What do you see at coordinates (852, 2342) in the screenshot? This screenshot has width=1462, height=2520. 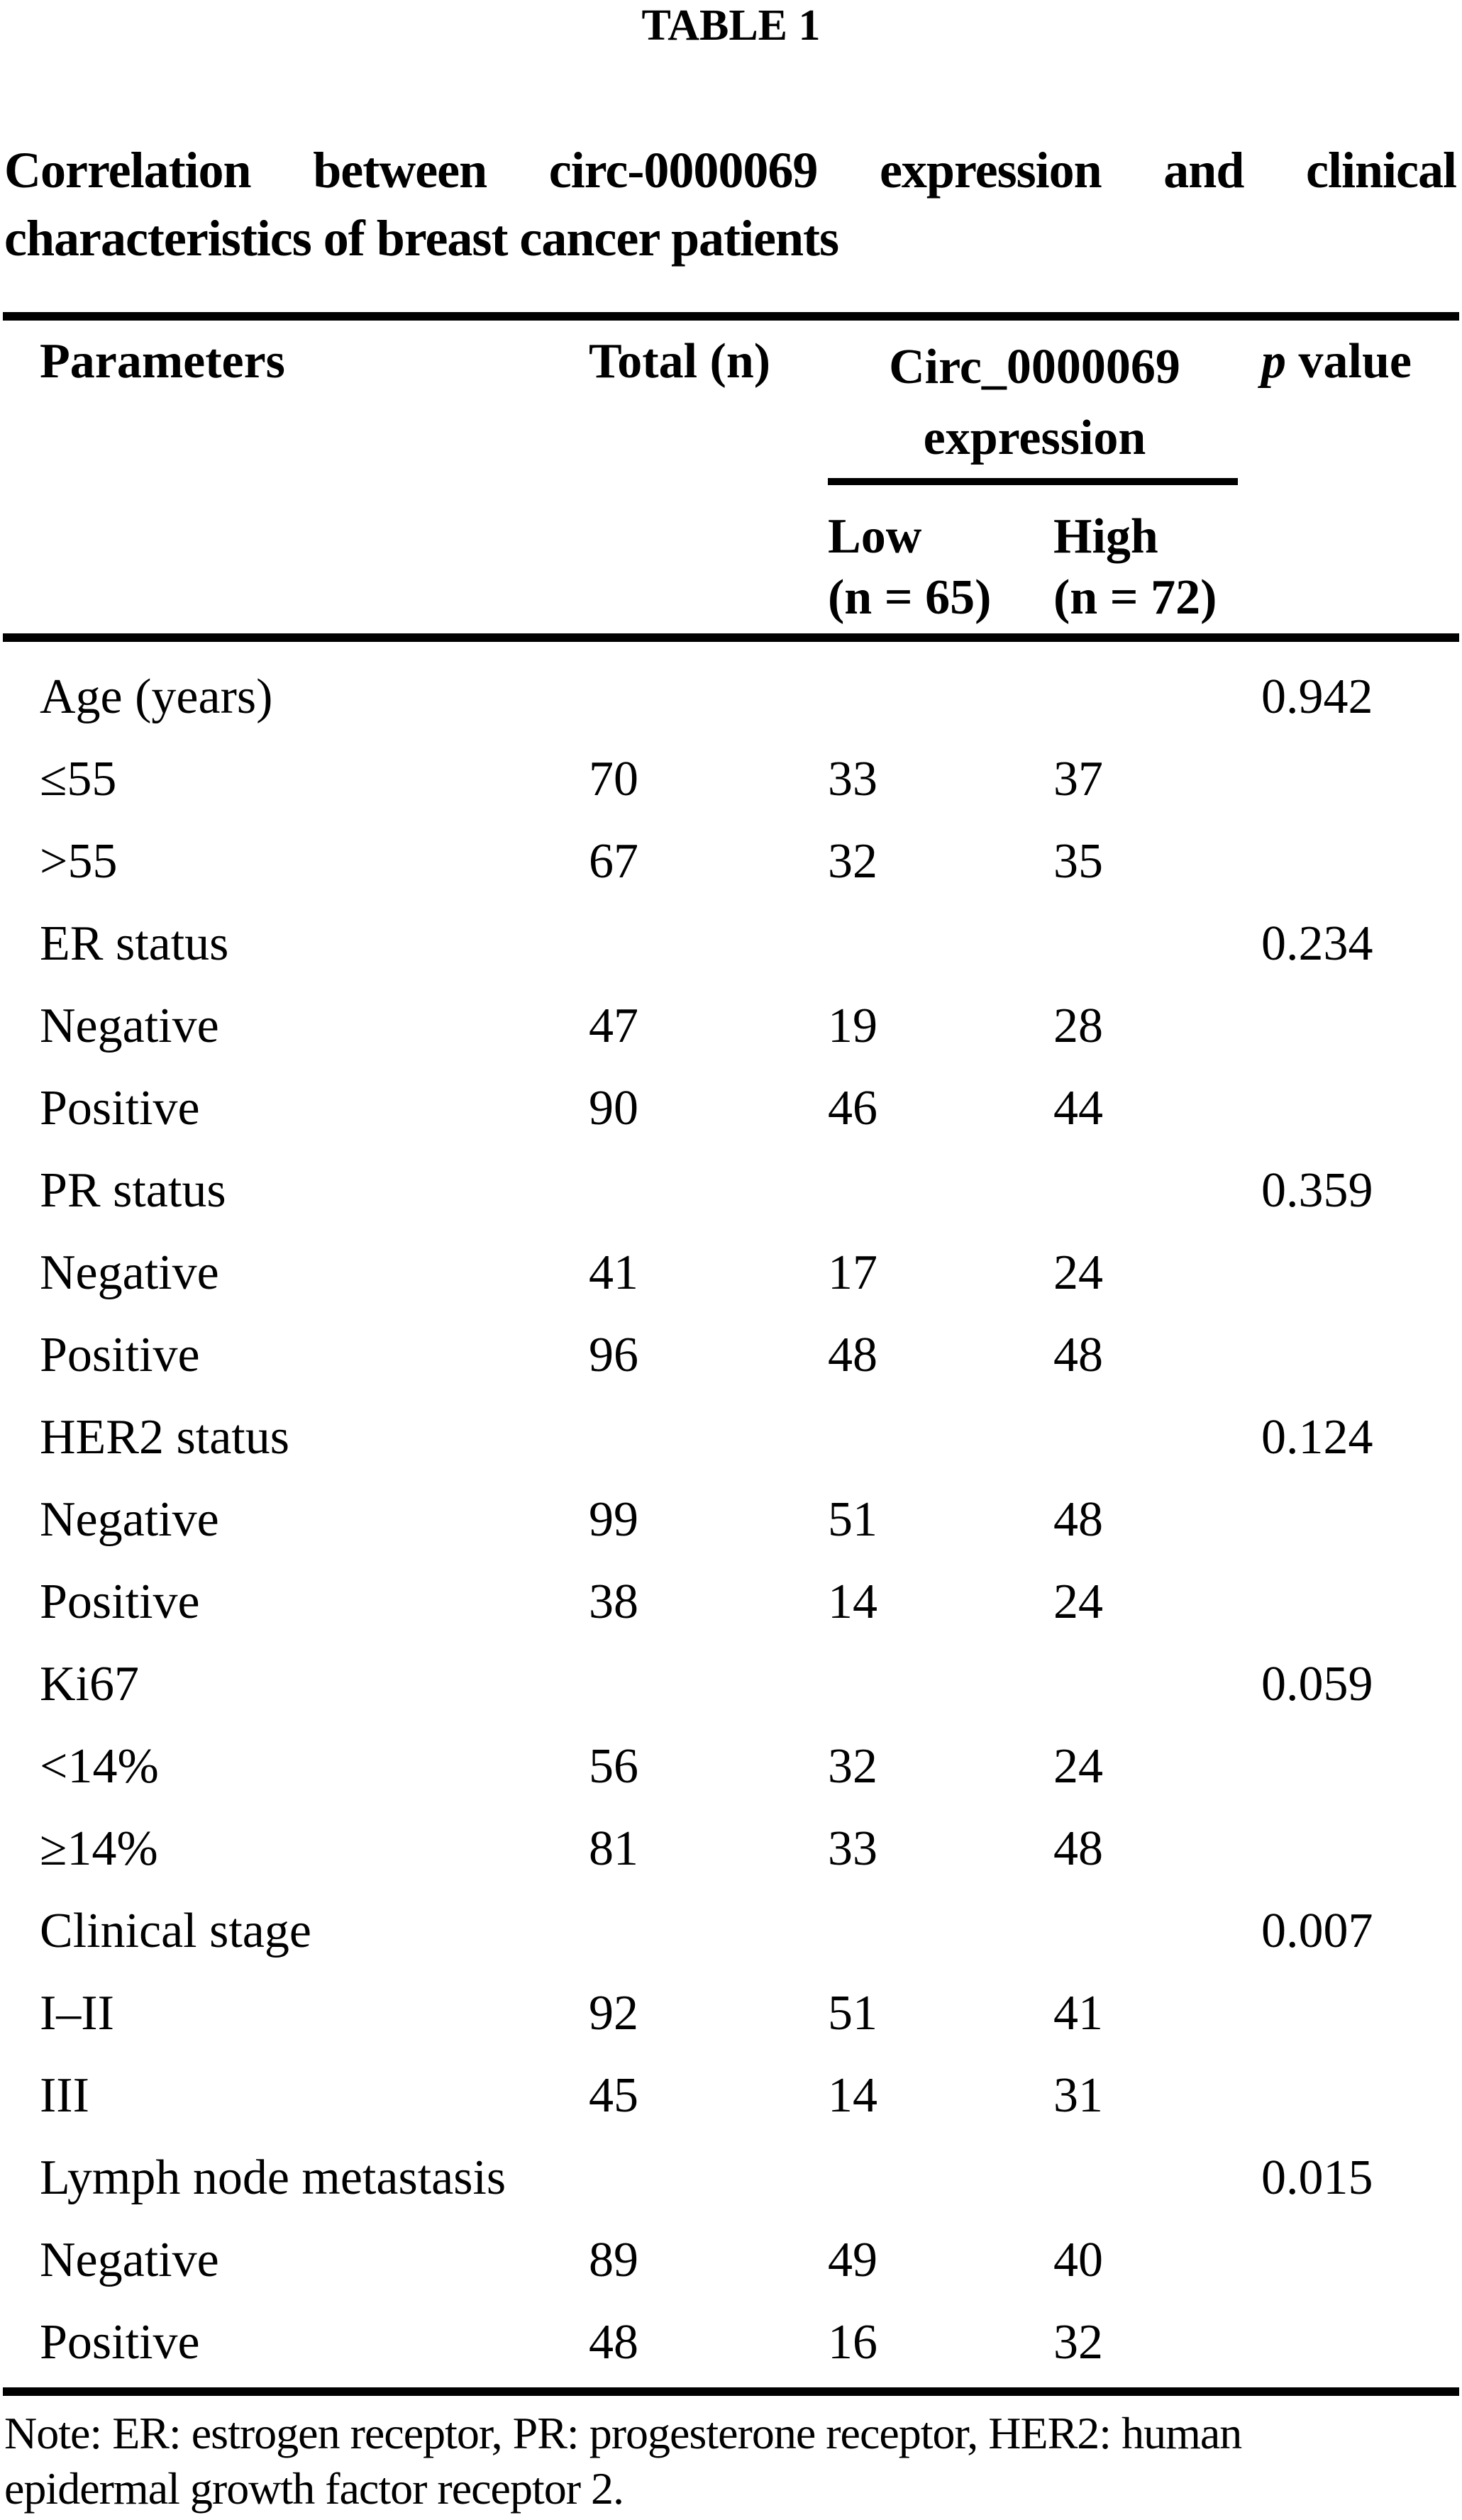 I see `cell-low: 16` at bounding box center [852, 2342].